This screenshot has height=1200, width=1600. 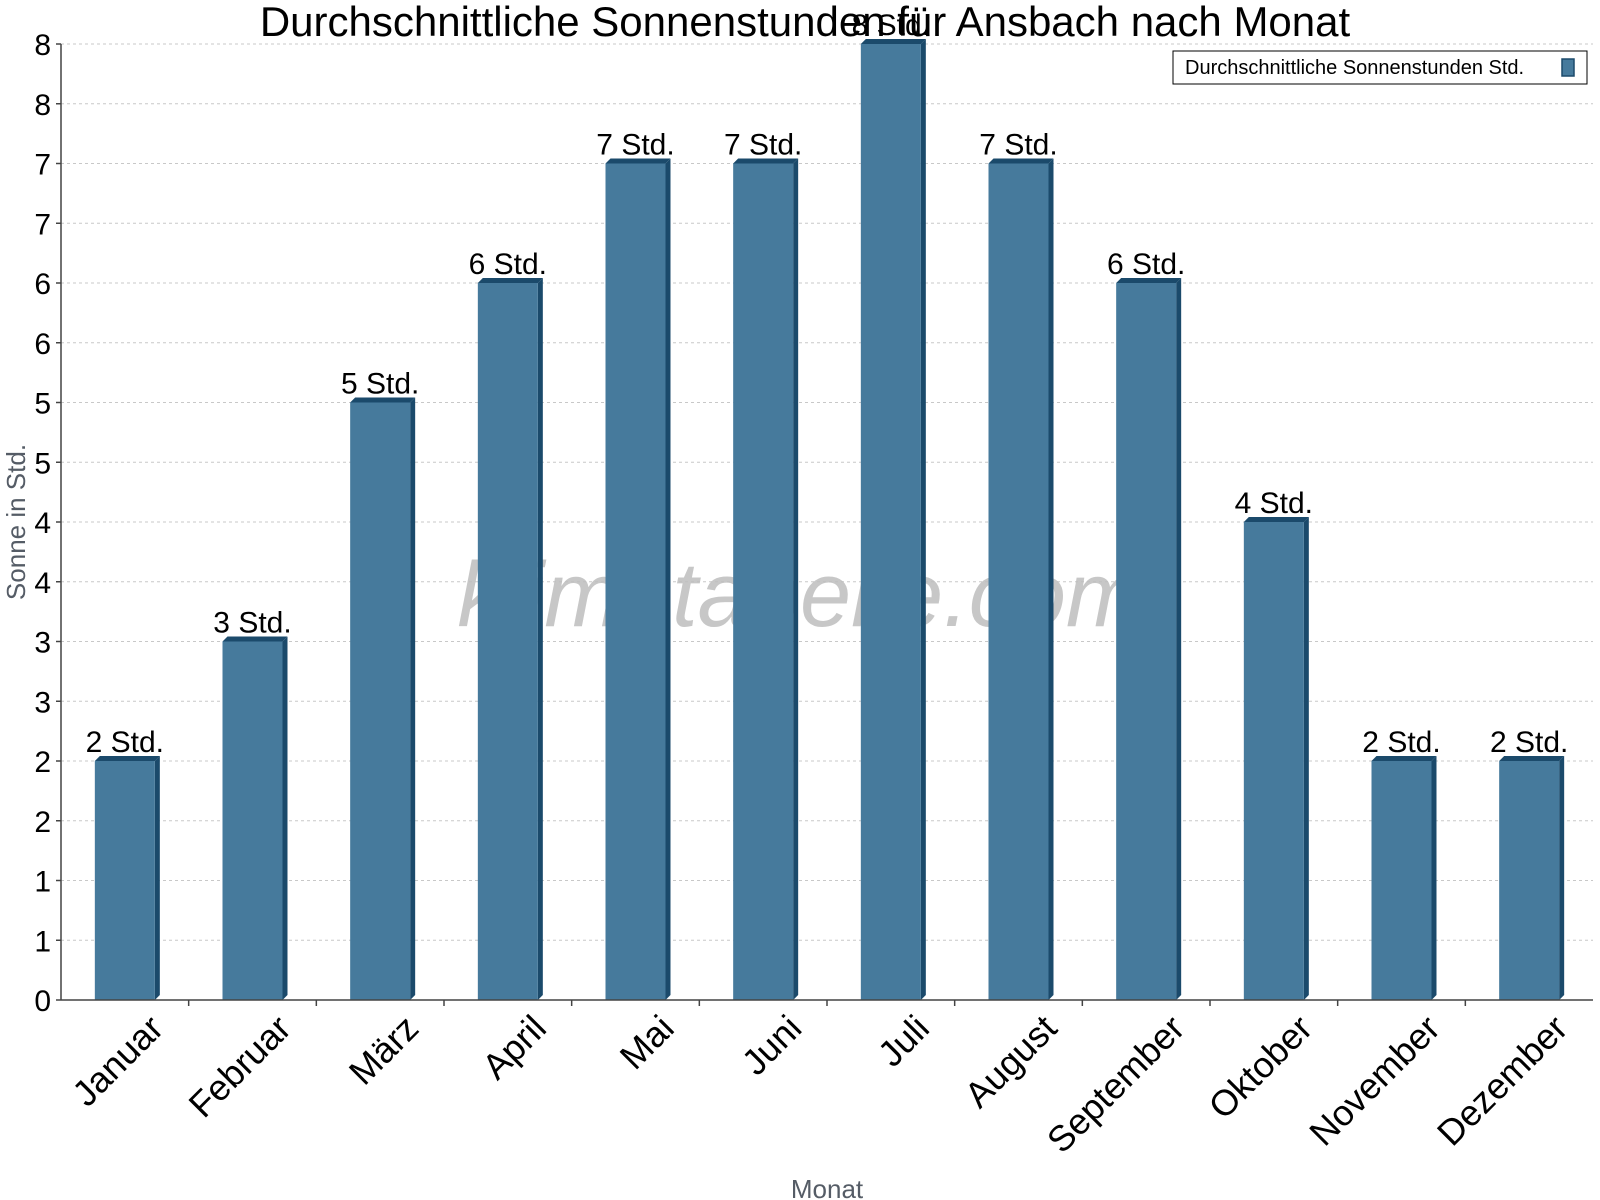 I want to click on x-tick-label: März, so click(x=384, y=1050).